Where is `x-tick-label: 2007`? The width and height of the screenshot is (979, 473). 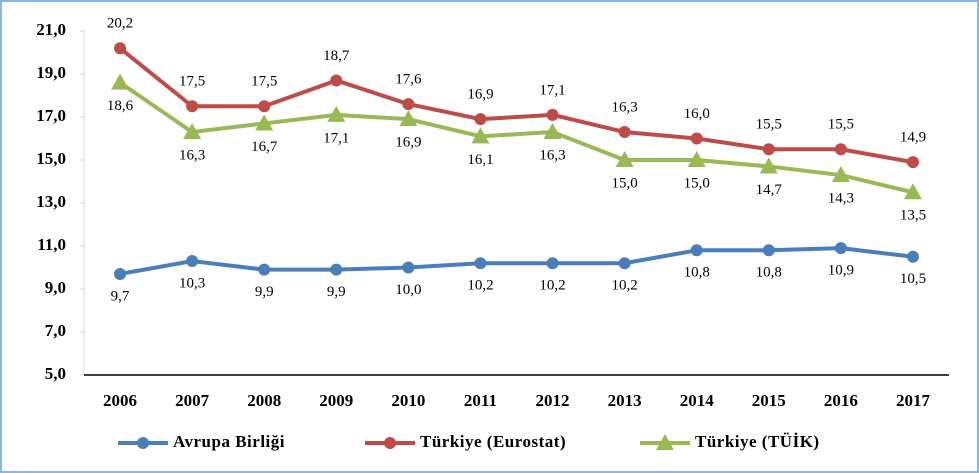
x-tick-label: 2007 is located at coordinates (192, 400).